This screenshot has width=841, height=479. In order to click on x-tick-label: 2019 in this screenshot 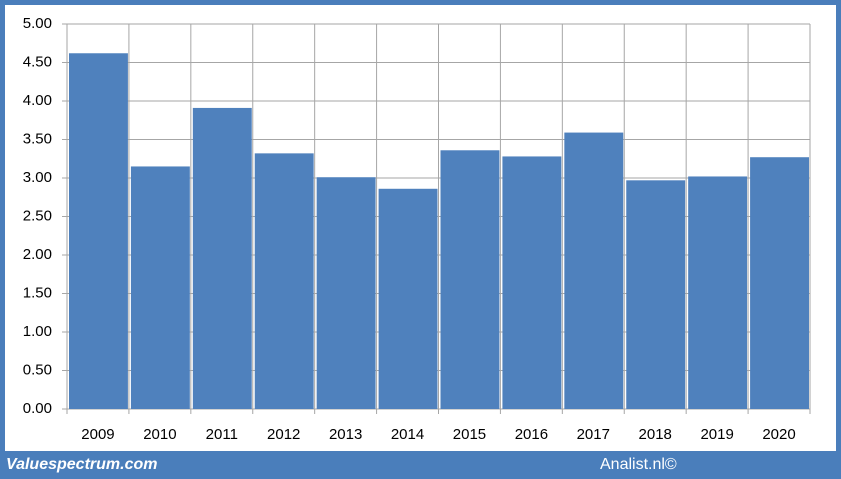, I will do `click(716, 434)`.